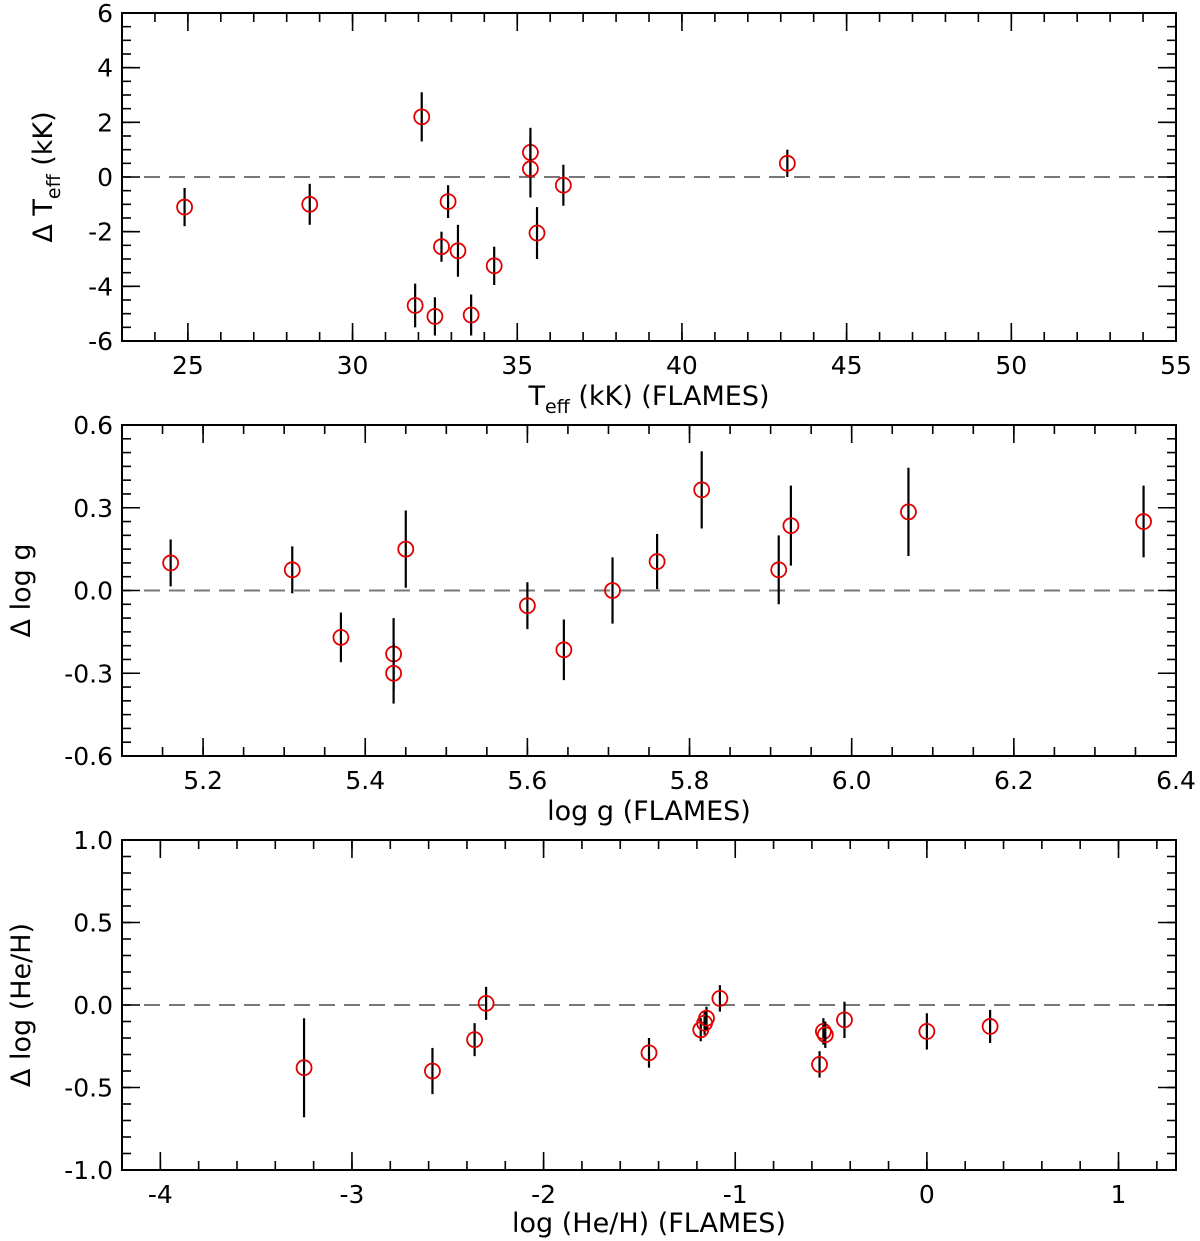  I want to click on y-tick-label: -2, so click(100, 232).